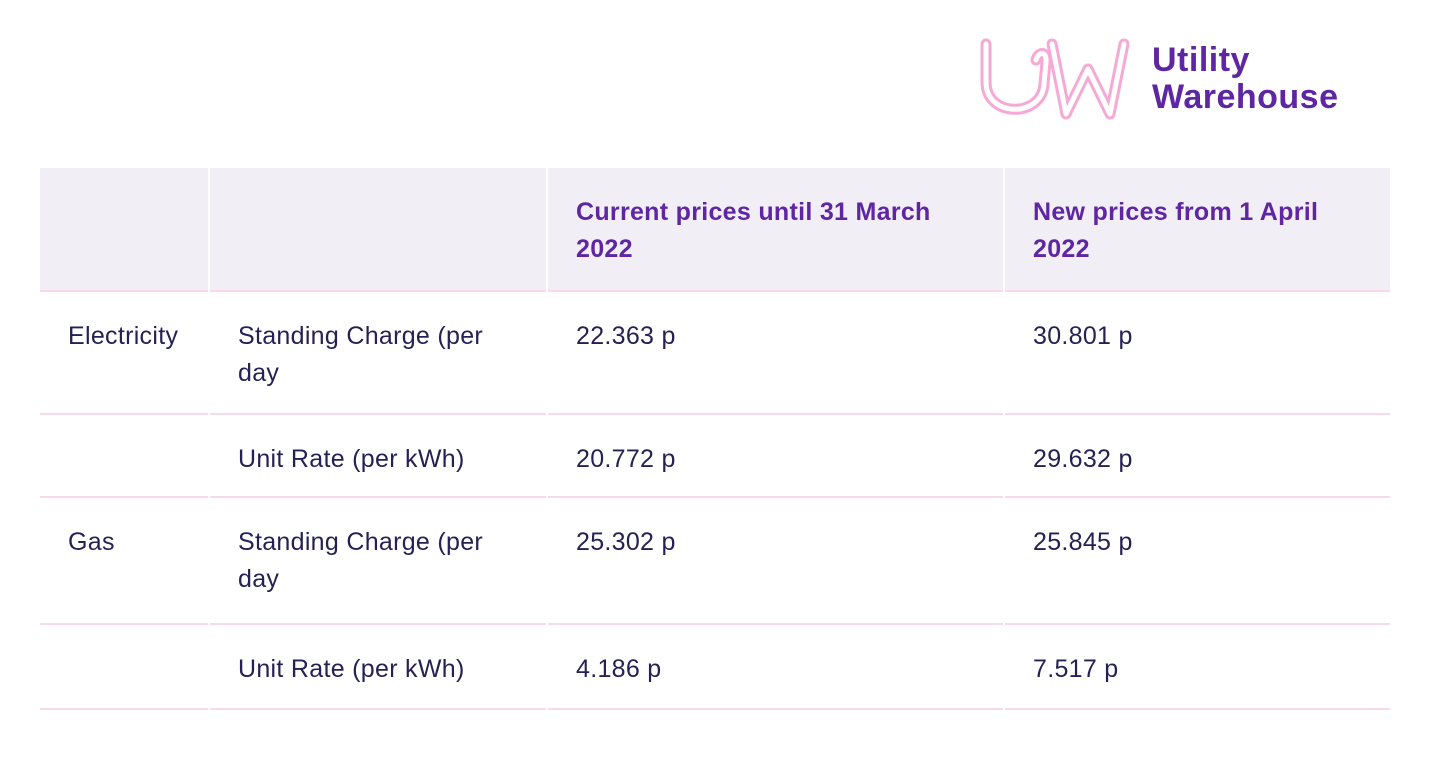 The image size is (1444, 758). What do you see at coordinates (1245, 97) in the screenshot?
I see `brand-line-2: Warehouse` at bounding box center [1245, 97].